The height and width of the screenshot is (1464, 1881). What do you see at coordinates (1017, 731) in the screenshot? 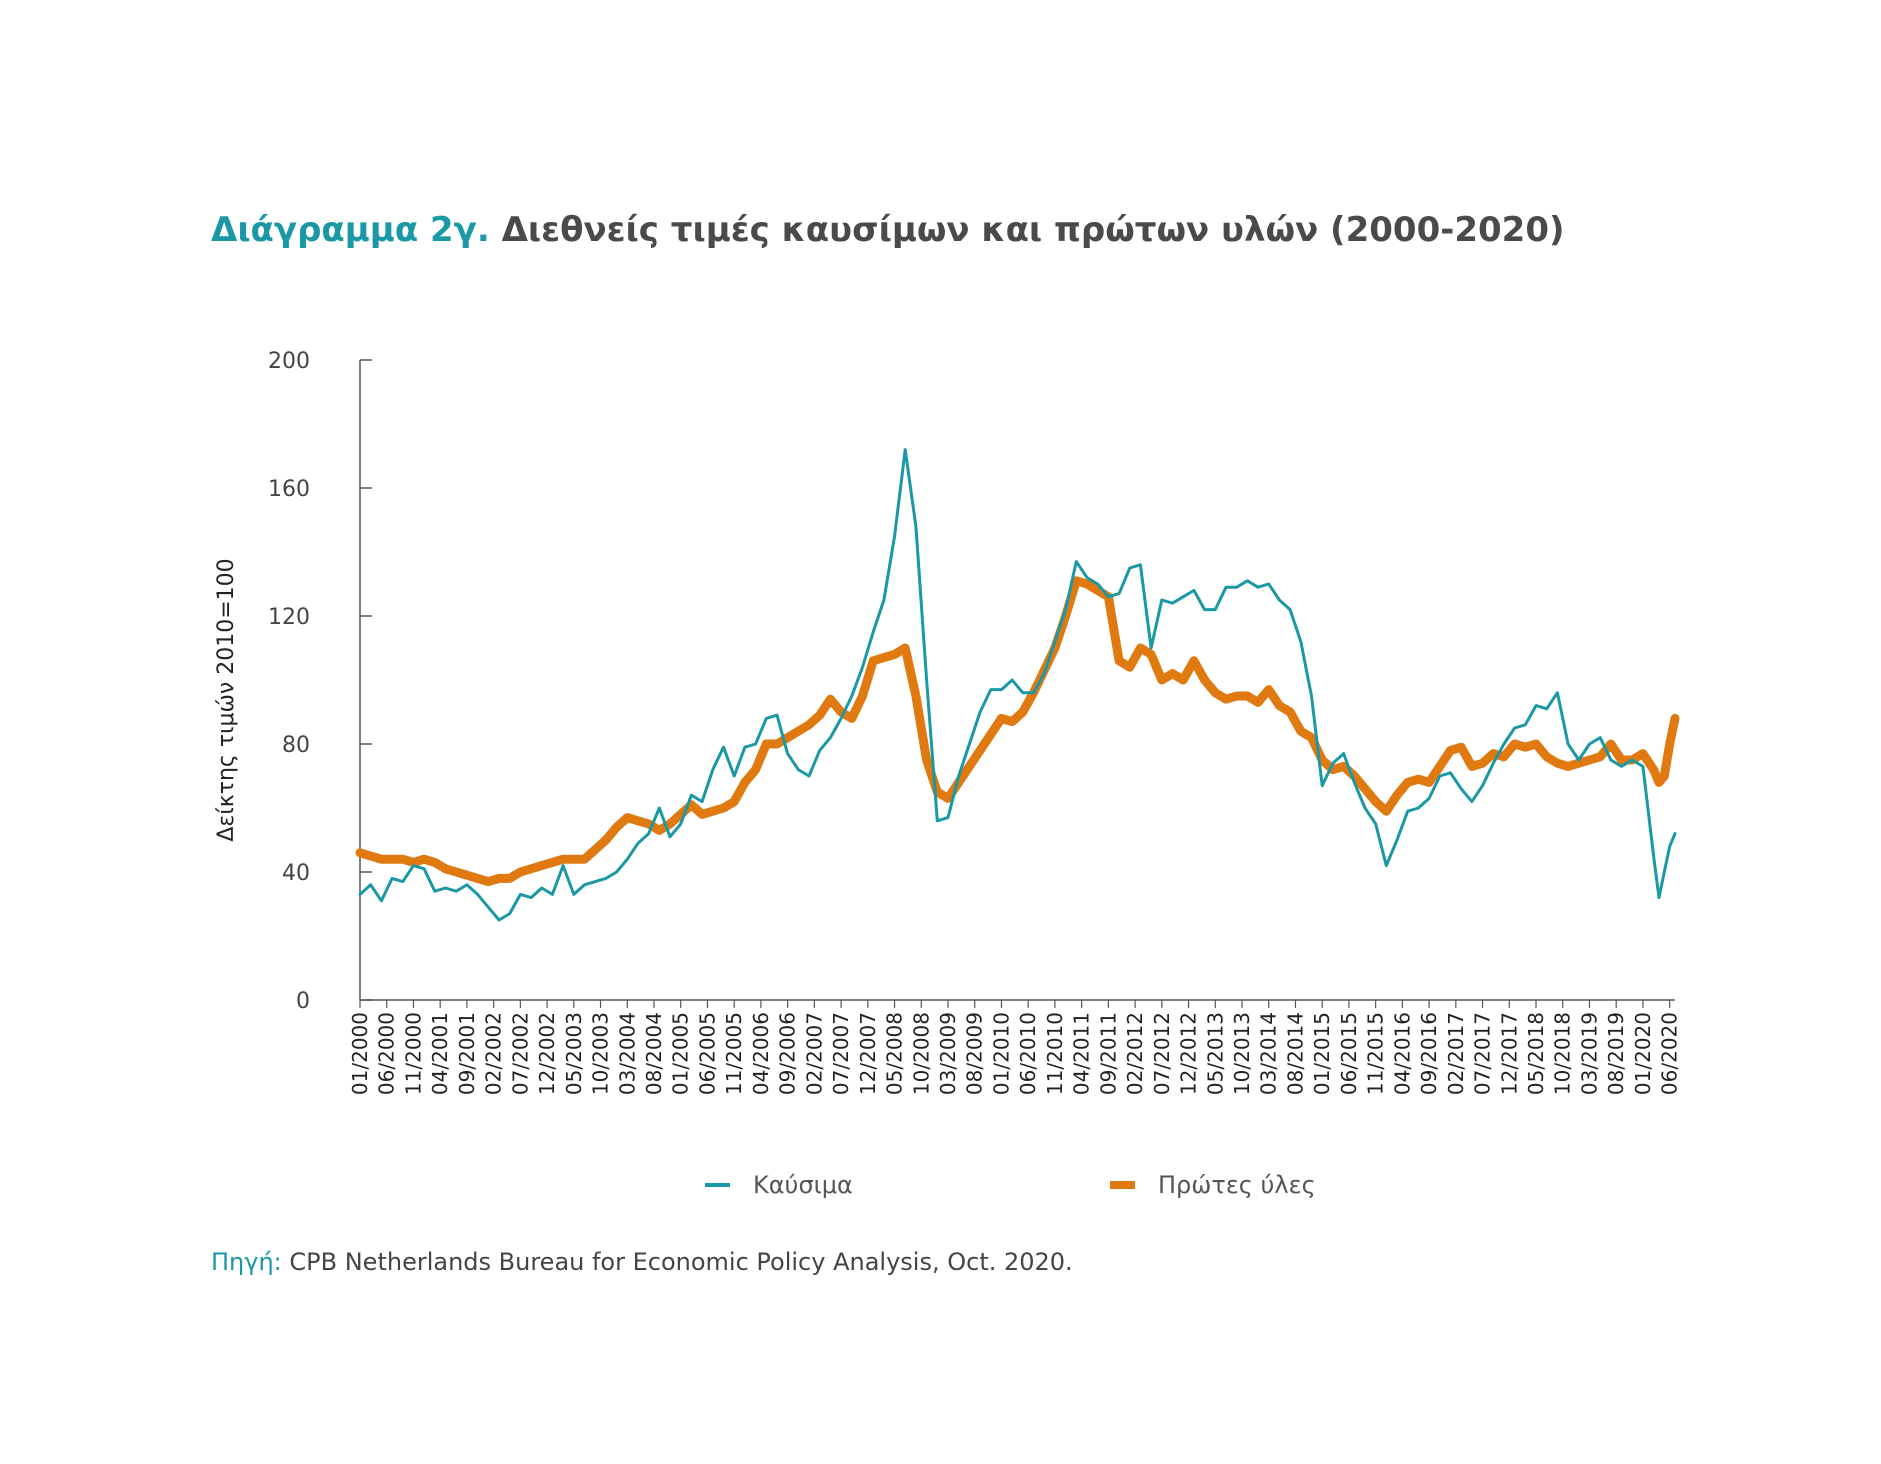
I see `series-line-raw-materials` at bounding box center [1017, 731].